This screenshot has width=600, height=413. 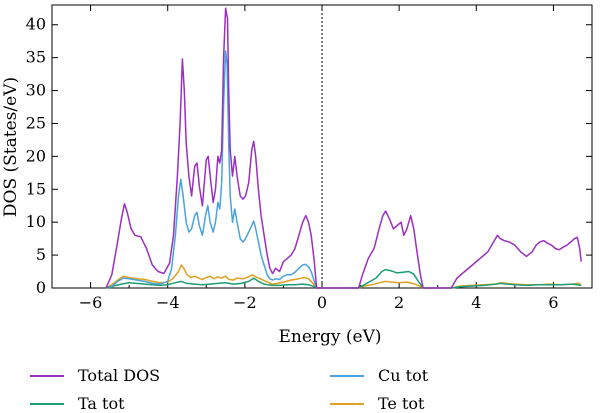 I want to click on x-tick-label: 6, so click(x=553, y=302).